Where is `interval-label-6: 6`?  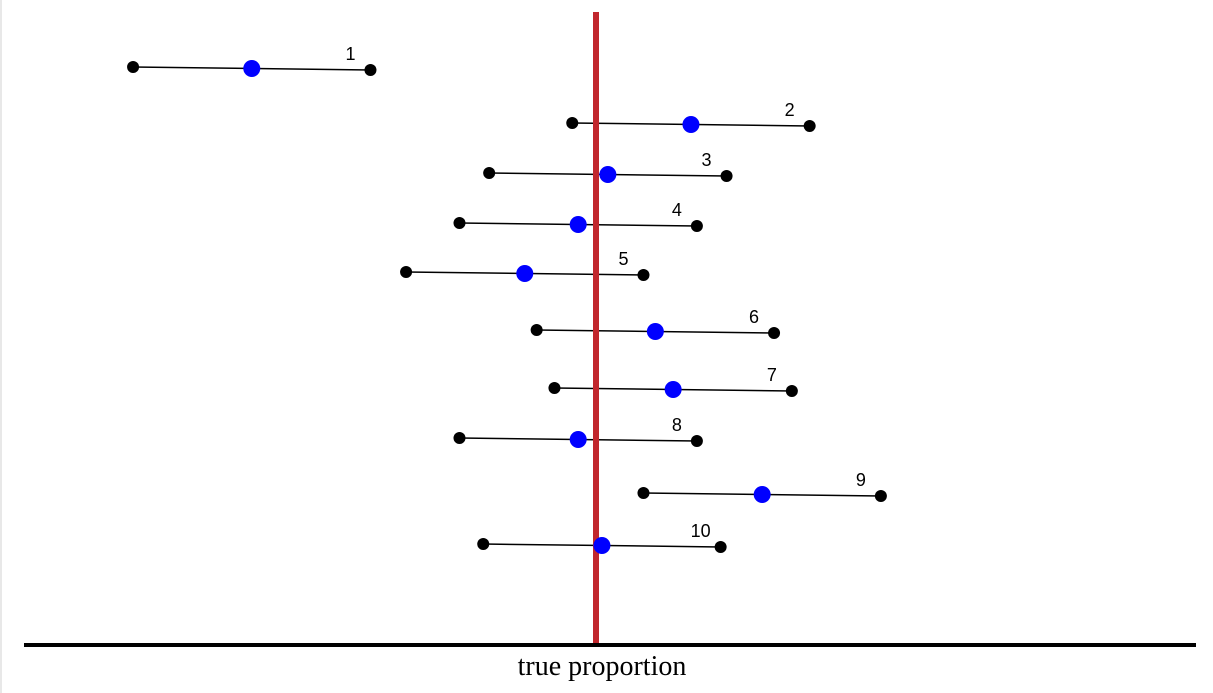
interval-label-6: 6 is located at coordinates (754, 317).